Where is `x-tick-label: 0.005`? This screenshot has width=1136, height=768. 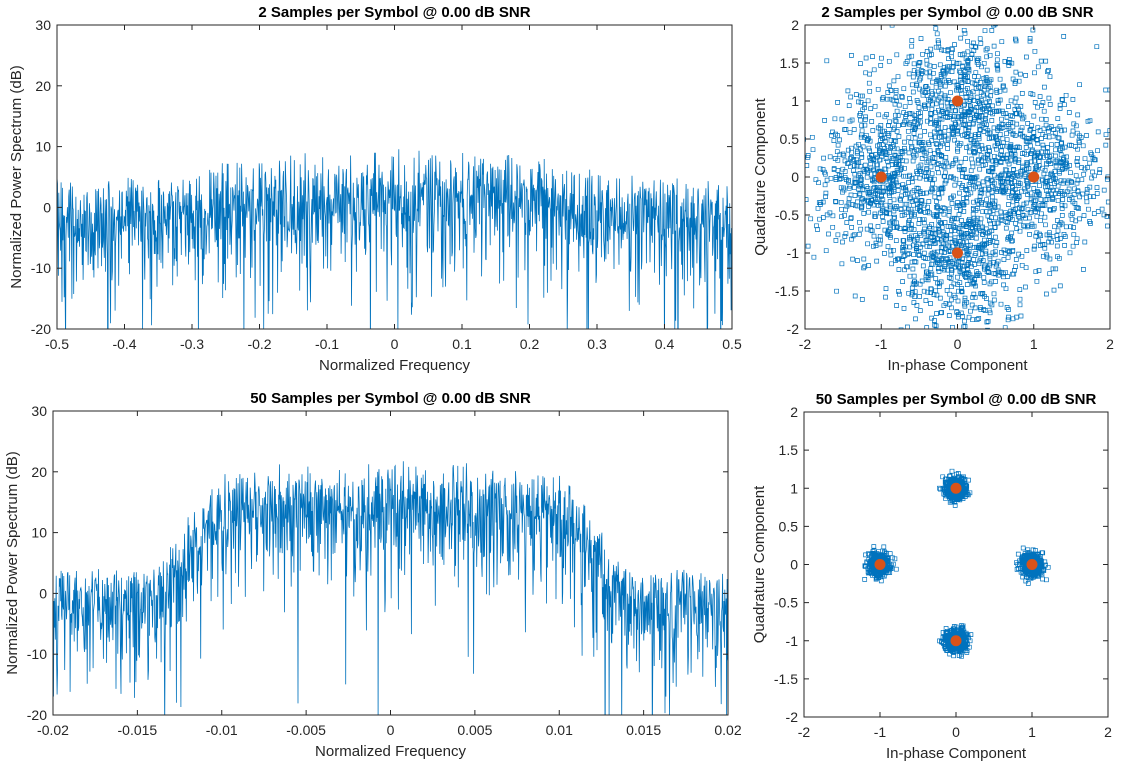
x-tick-label: 0.005 is located at coordinates (474, 730).